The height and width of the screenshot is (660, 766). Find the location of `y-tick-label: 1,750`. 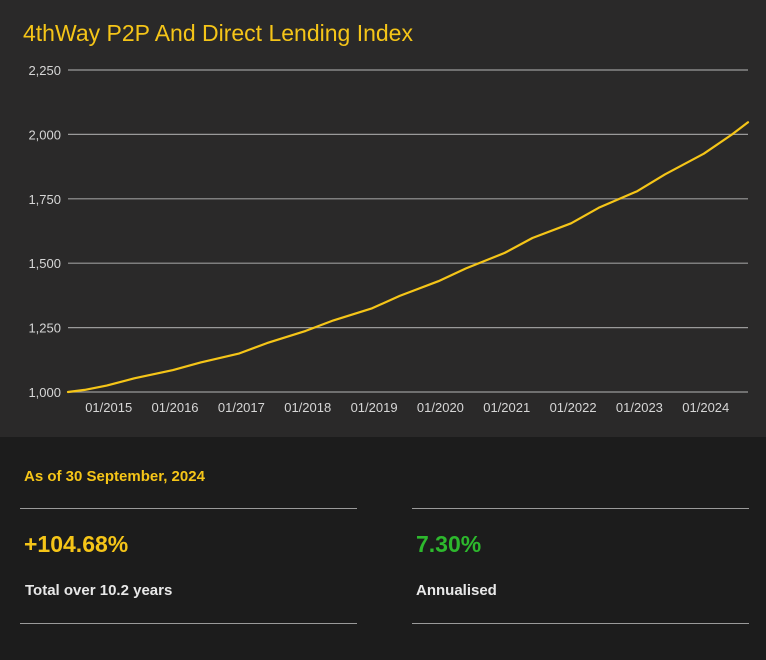

y-tick-label: 1,750 is located at coordinates (44, 199).